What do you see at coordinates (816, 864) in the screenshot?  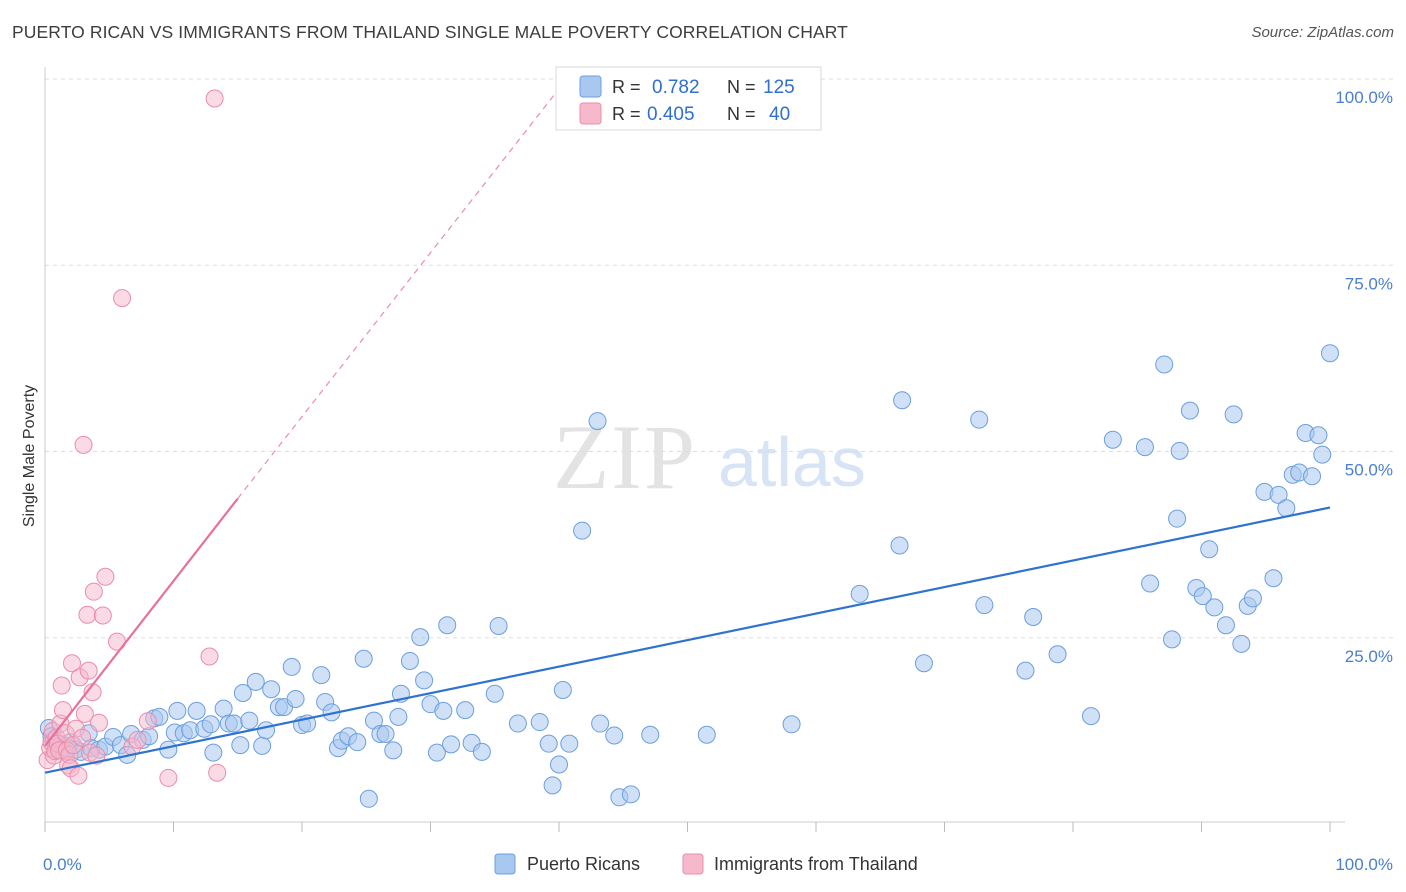 I see `bottom-legend-label-2: Immigrants from Thailand` at bounding box center [816, 864].